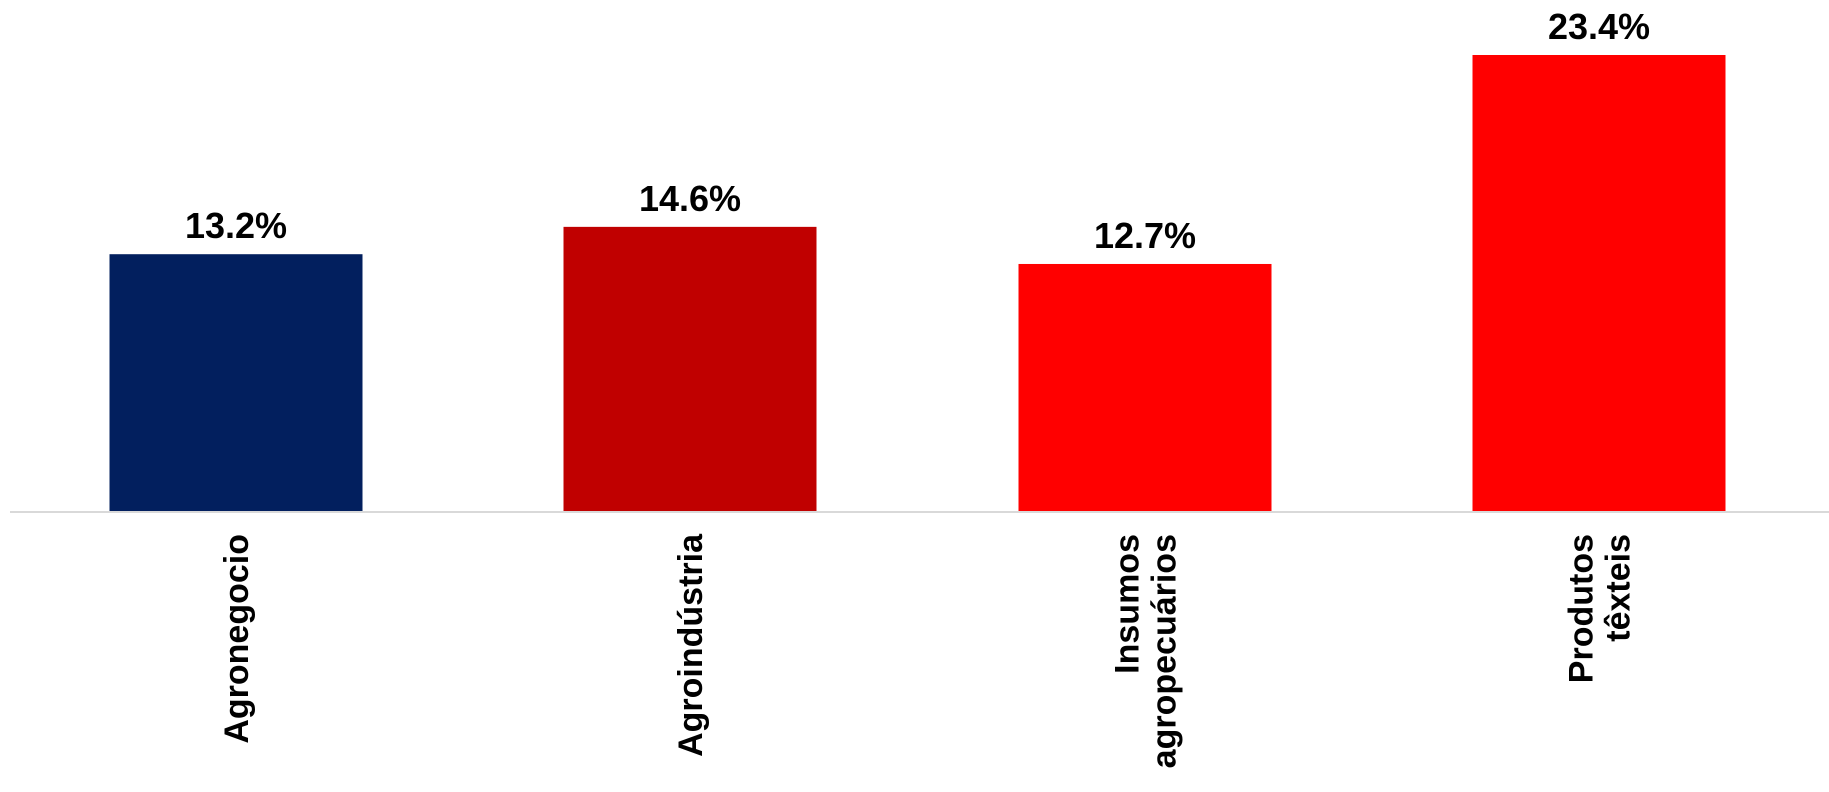 The height and width of the screenshot is (792, 1829). I want to click on category-label-1: Agroindústria, so click(691, 645).